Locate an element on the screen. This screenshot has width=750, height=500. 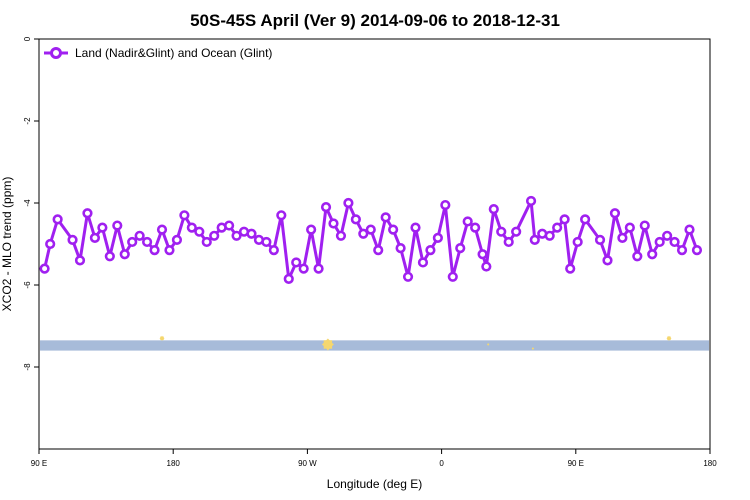
x-axis: 90 E 180 90 W 0 90 E 180 is located at coordinates (374, 458).